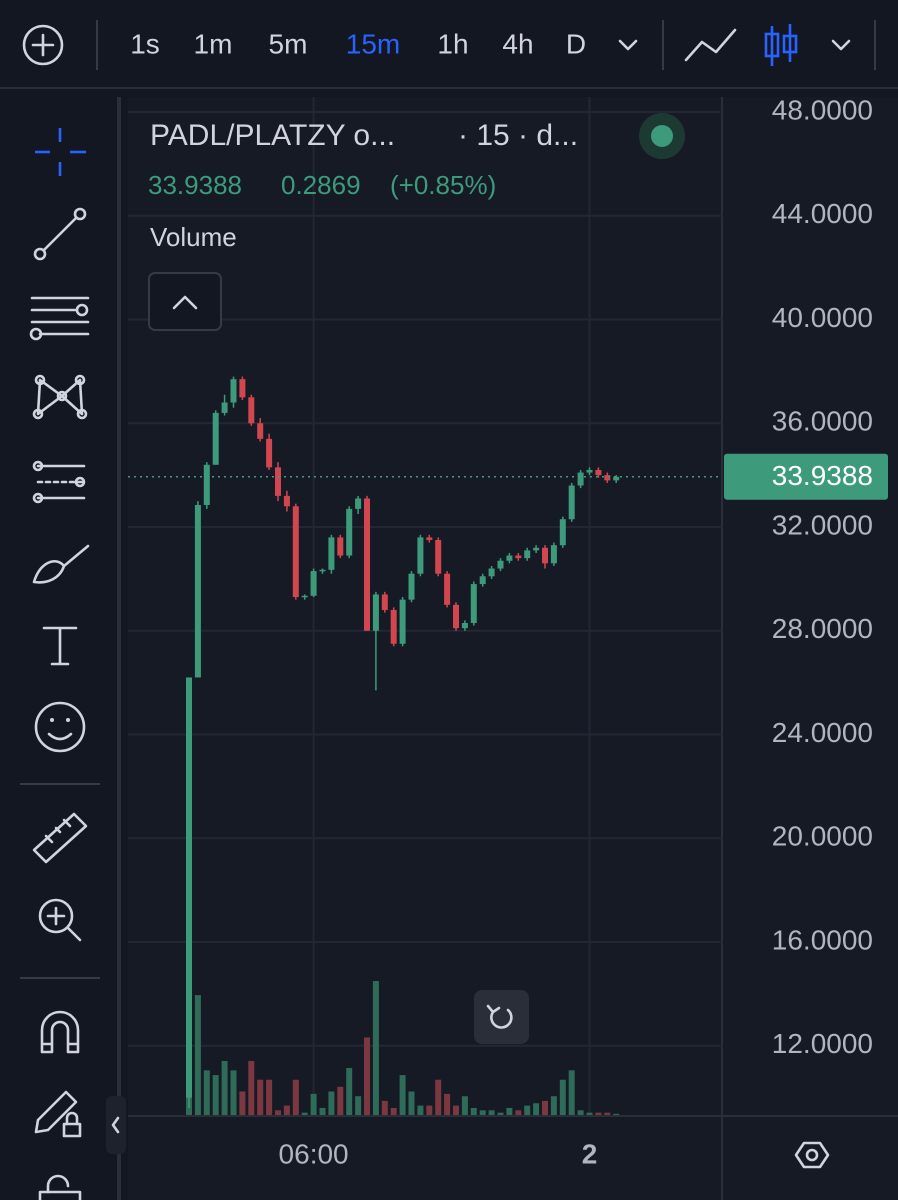  What do you see at coordinates (195, 185) in the screenshot?
I see `legend-price: 33.9388` at bounding box center [195, 185].